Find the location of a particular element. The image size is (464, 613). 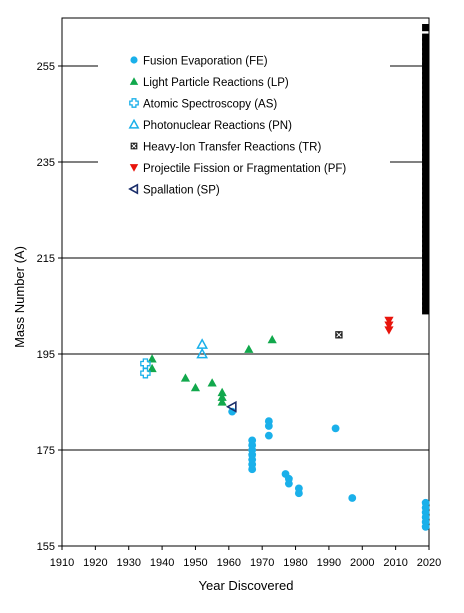

x-tick-label: 1920 is located at coordinates (95, 563).